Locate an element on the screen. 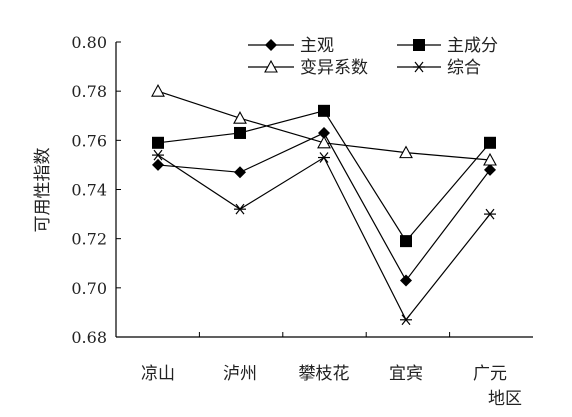 The width and height of the screenshot is (572, 417). series-line is located at coordinates (324, 125).